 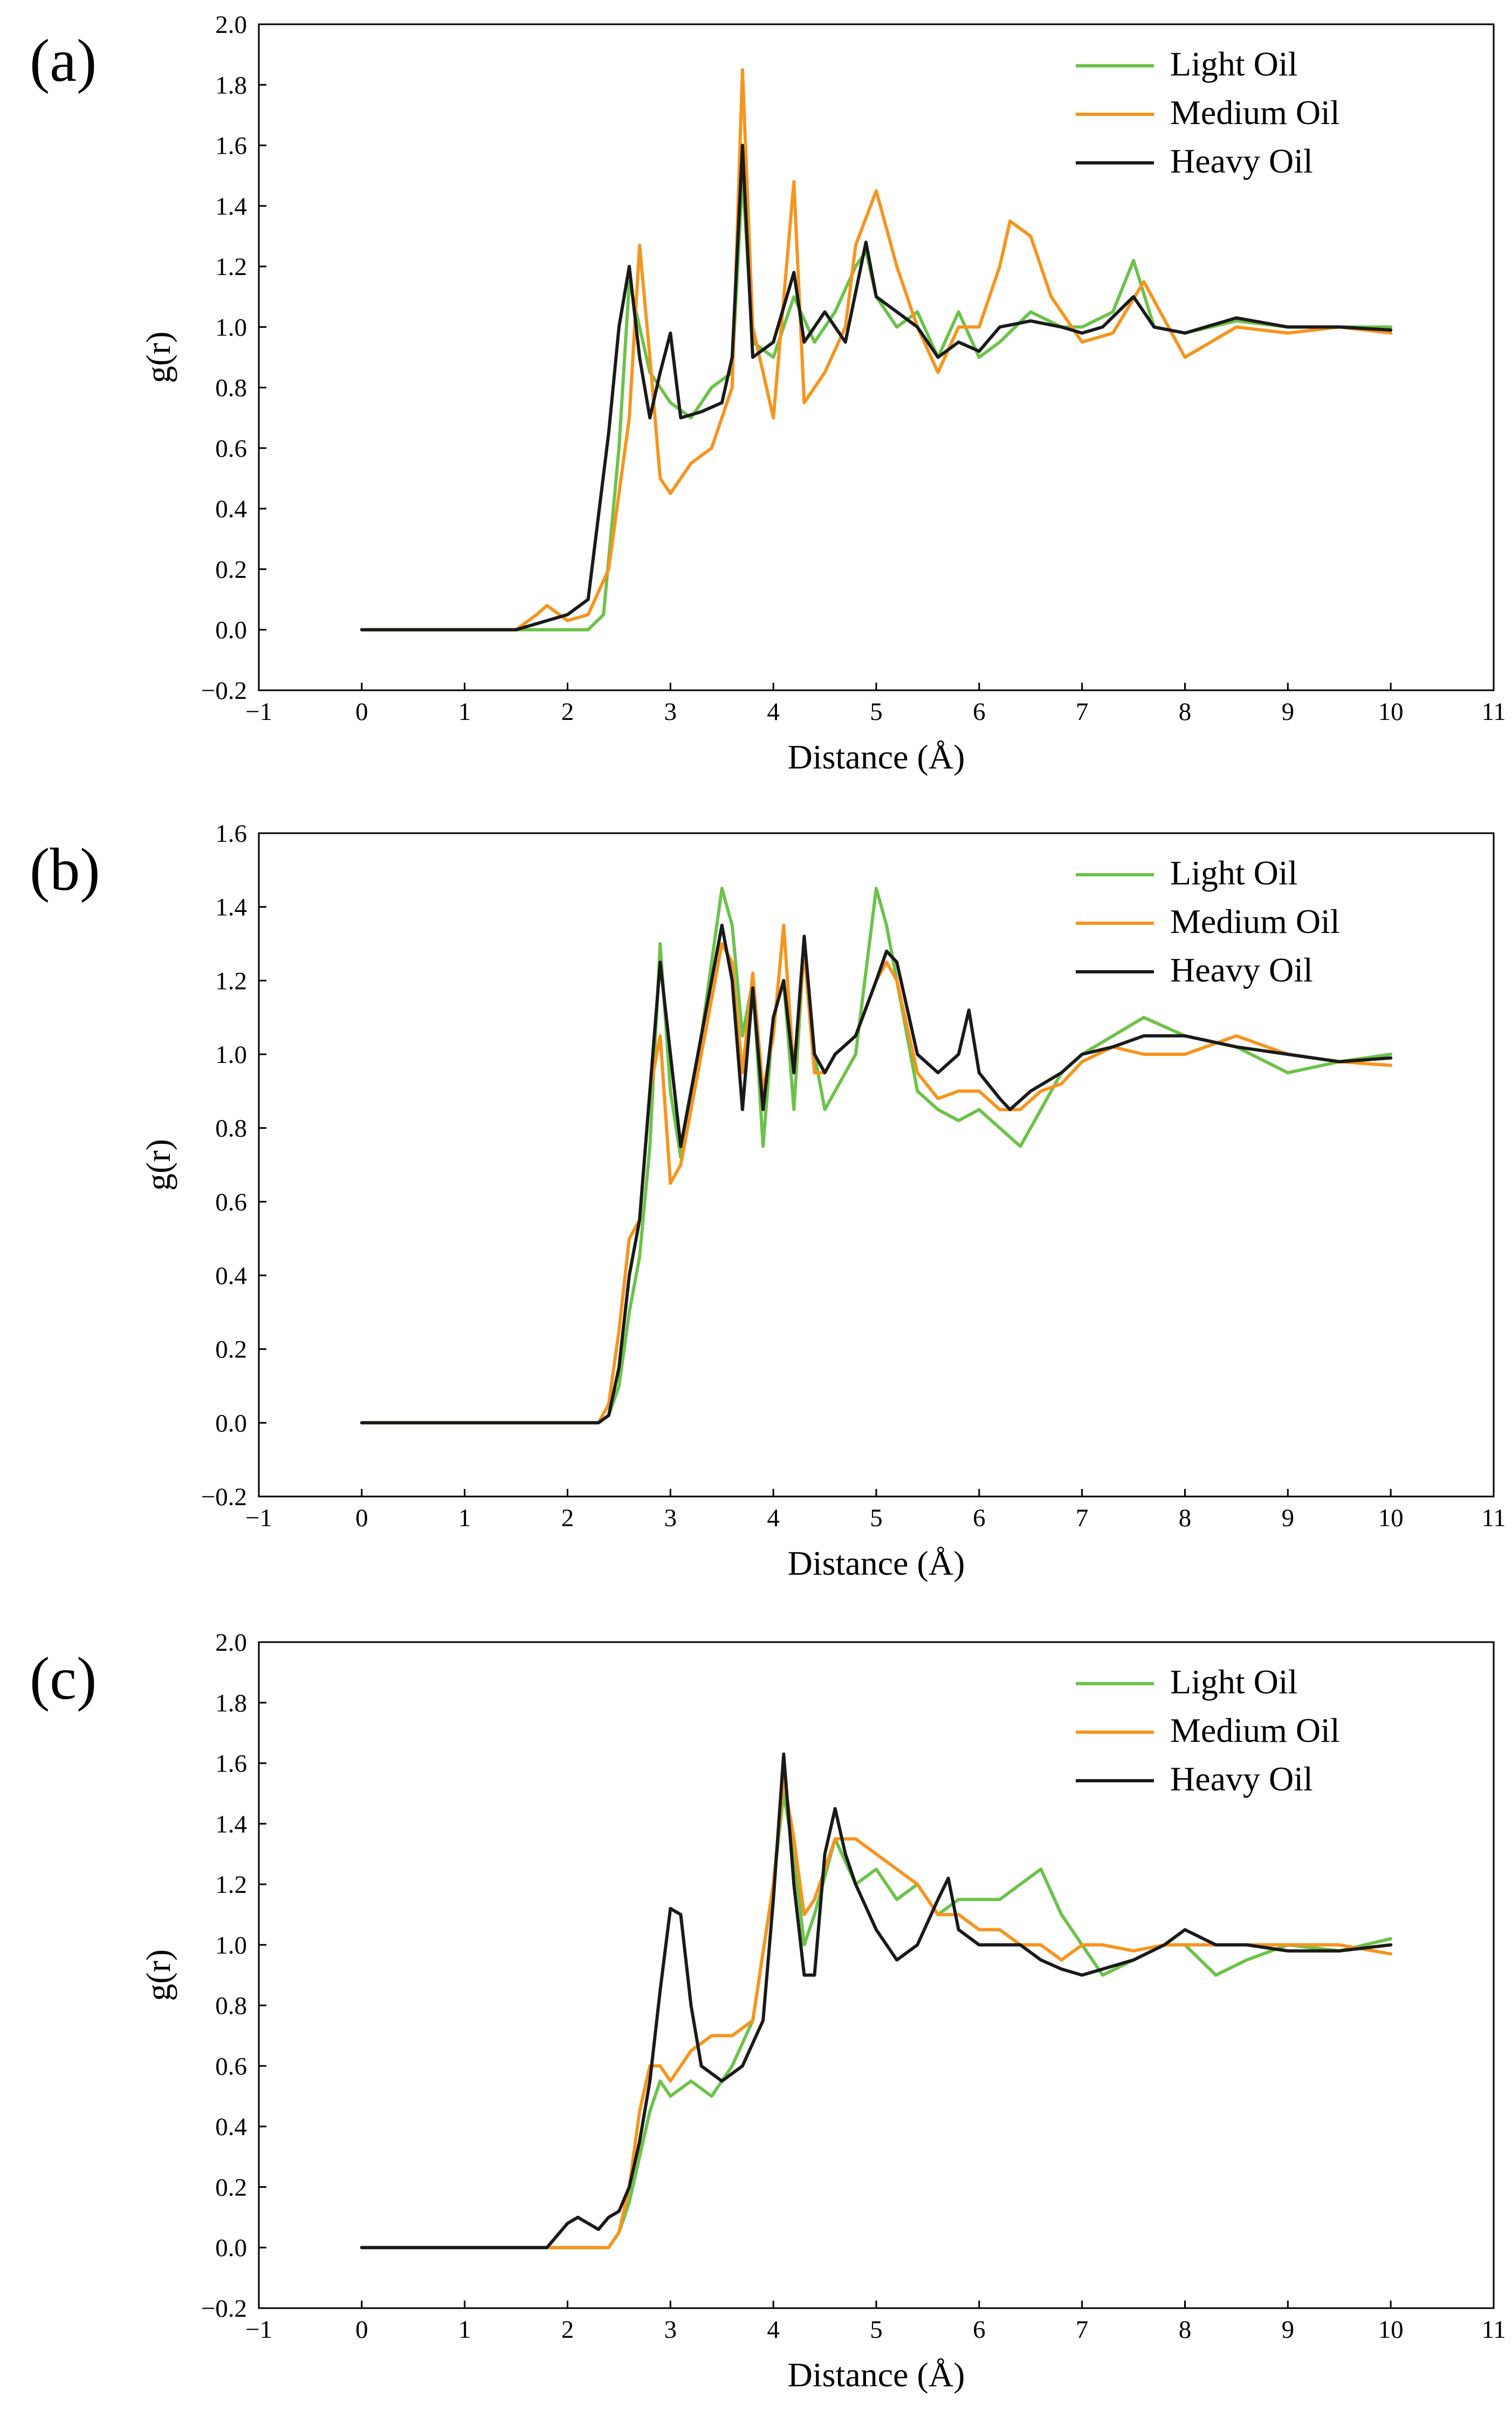 What do you see at coordinates (63, 1678) in the screenshot?
I see `panel-label: (c)` at bounding box center [63, 1678].